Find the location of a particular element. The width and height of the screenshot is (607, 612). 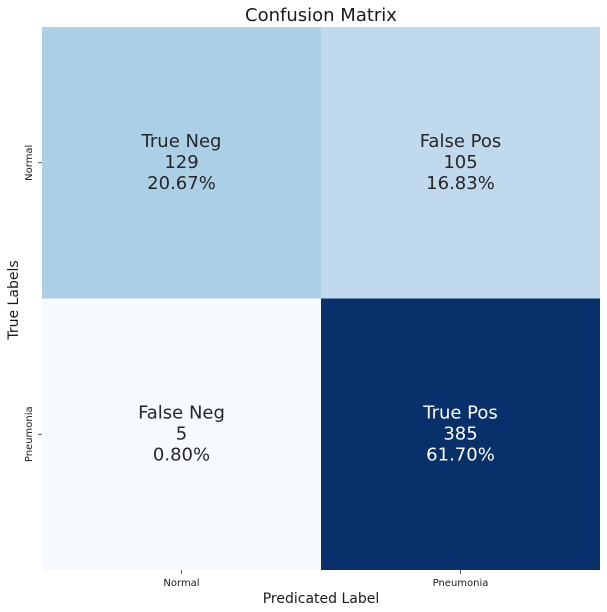

x-tick-label: Pneumonia is located at coordinates (461, 583).